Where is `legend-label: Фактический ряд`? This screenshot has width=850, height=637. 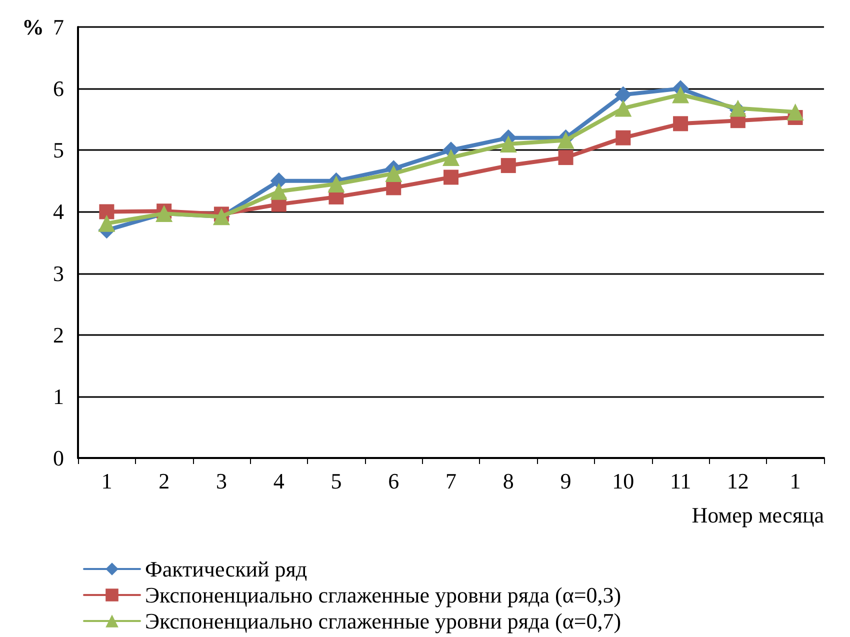 legend-label: Фактический ряд is located at coordinates (226, 569).